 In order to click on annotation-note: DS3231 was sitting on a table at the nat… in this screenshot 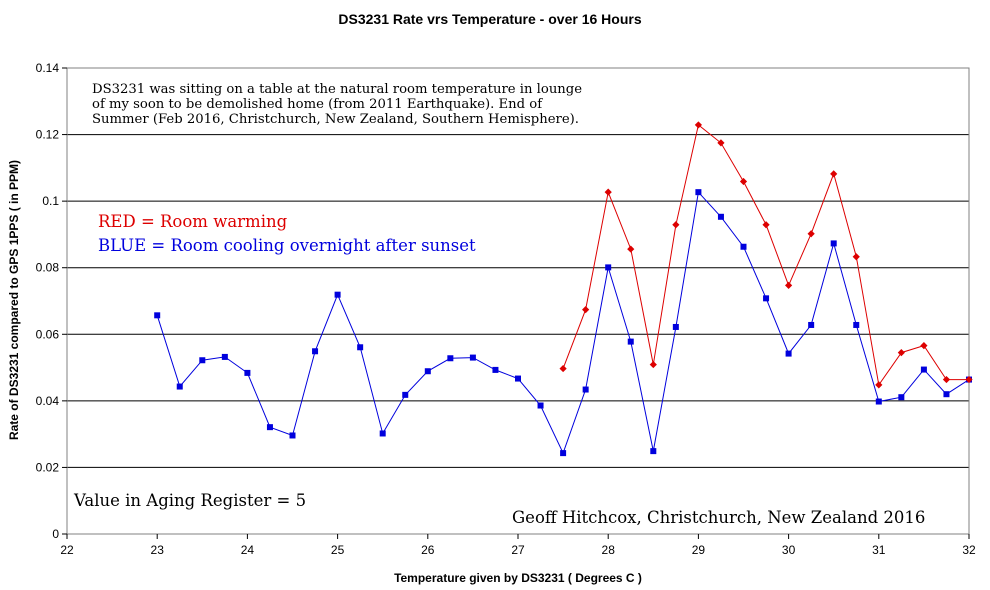, I will do `click(337, 104)`.